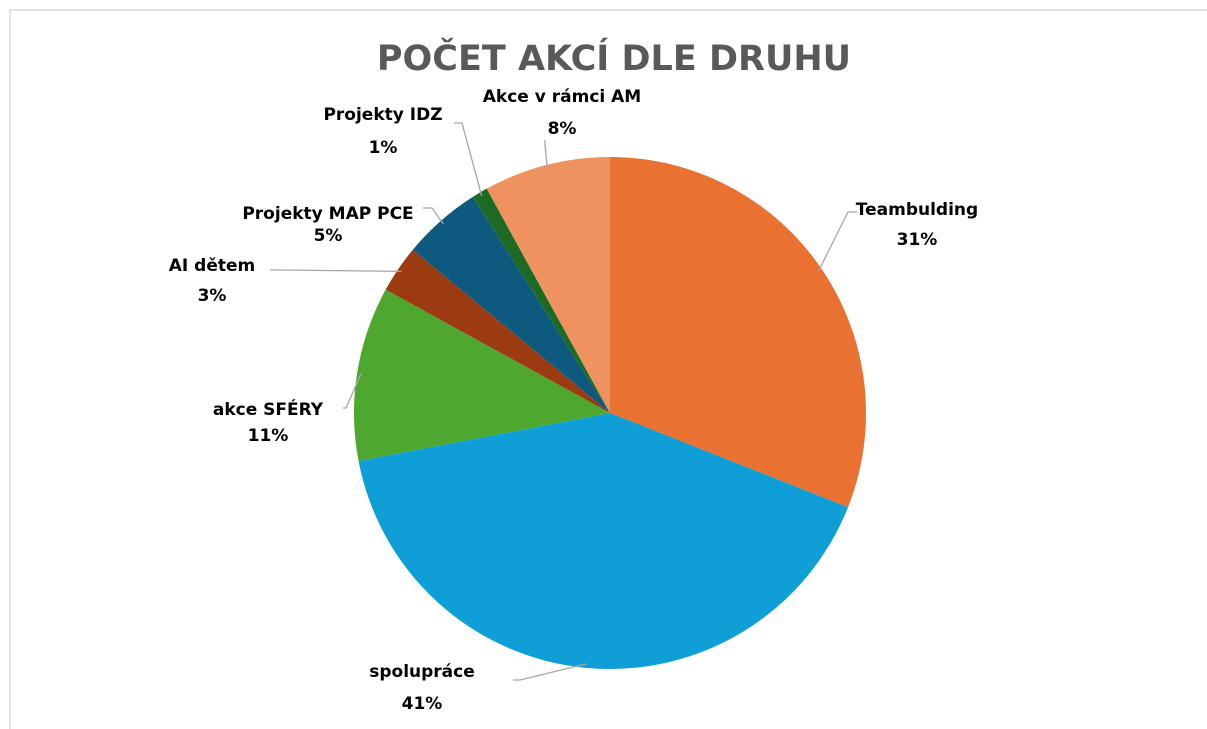 The image size is (1207, 729). I want to click on slice-value-label: 3%, so click(212, 296).